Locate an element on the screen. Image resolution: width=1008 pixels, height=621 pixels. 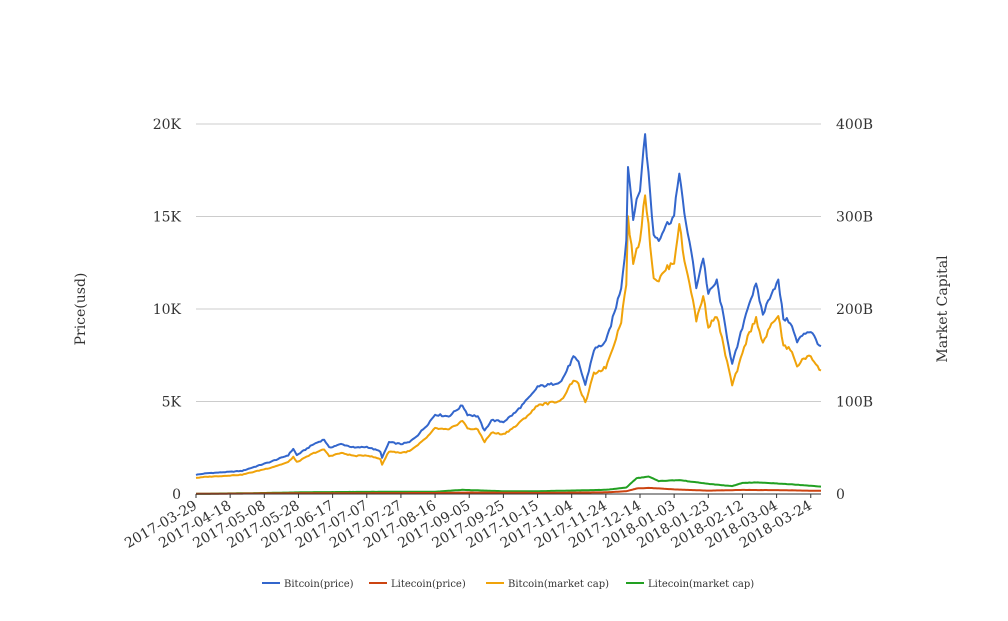
legend-label: Litecoin(price) is located at coordinates (428, 584).